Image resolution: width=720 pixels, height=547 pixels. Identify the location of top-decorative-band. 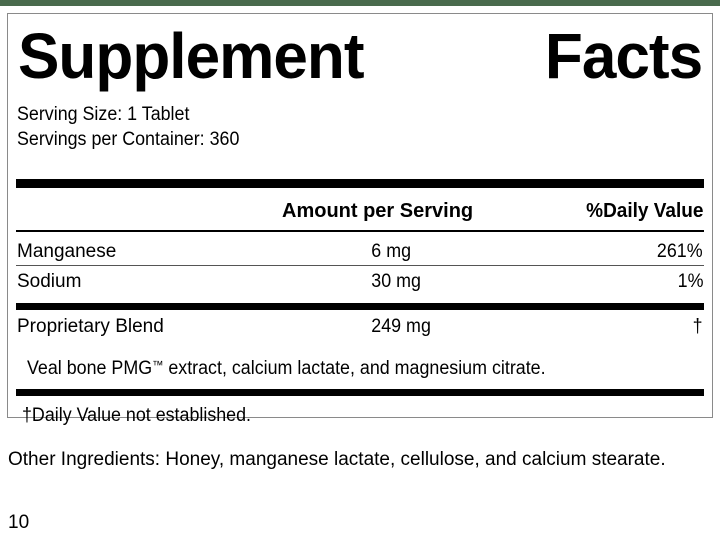
(360, 3).